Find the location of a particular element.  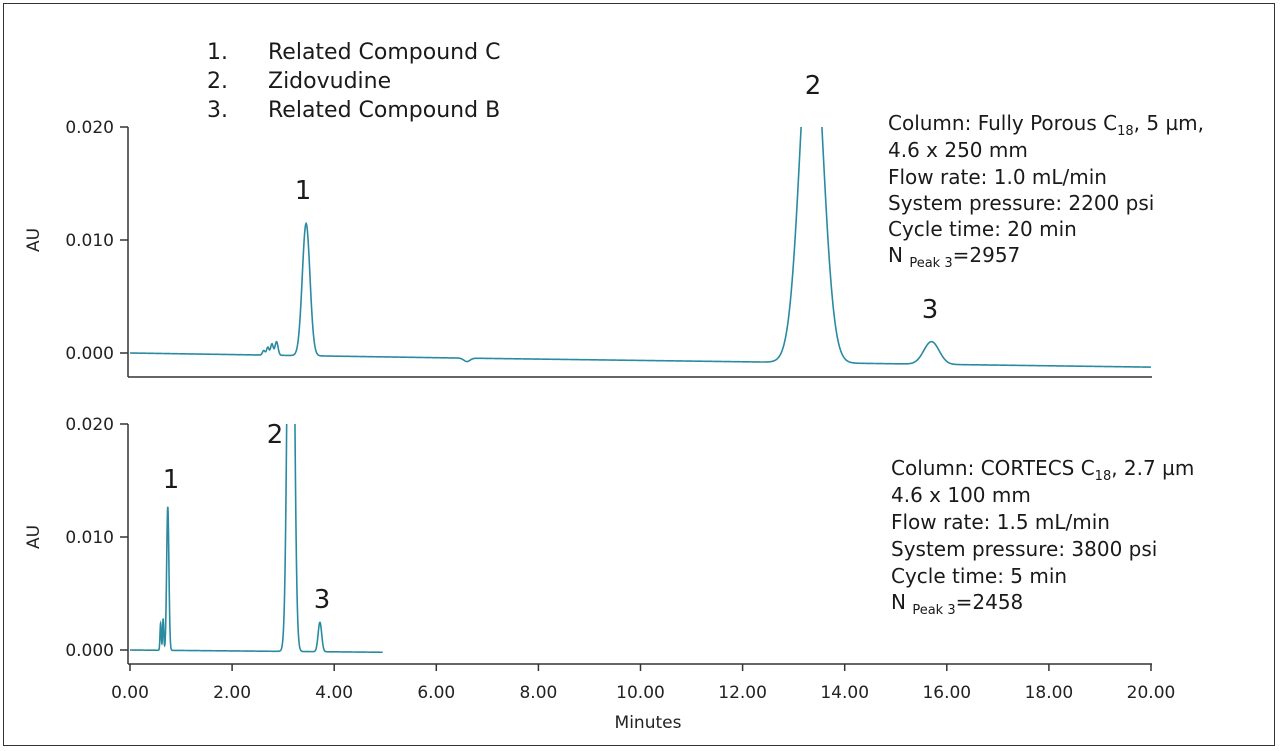

x-tick-label-0: 0.00 is located at coordinates (130, 693).